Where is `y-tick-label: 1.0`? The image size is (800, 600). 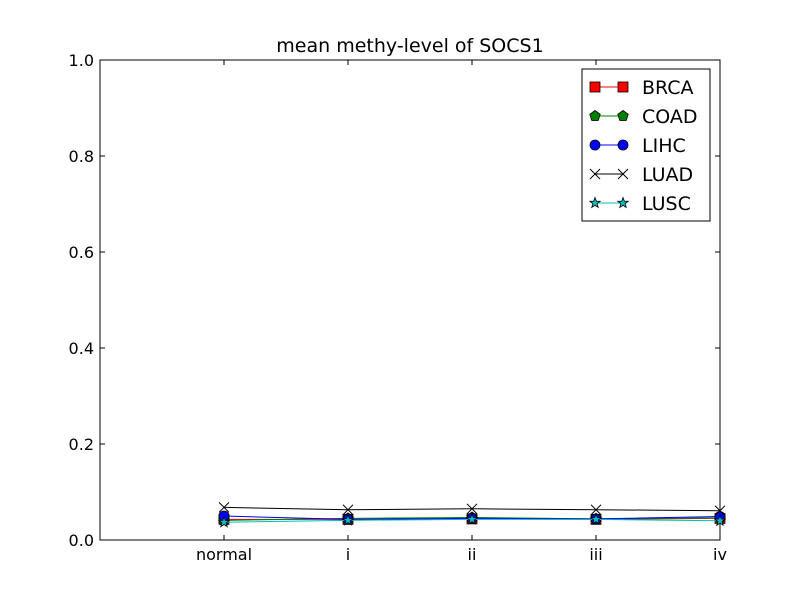 y-tick-label: 1.0 is located at coordinates (81, 60).